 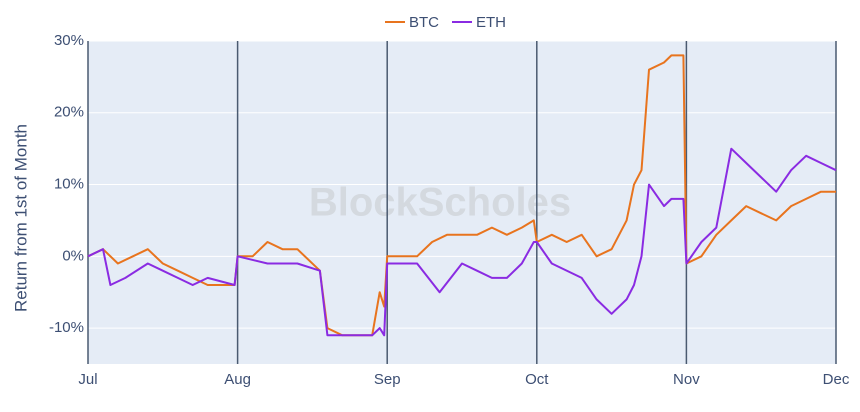 What do you see at coordinates (686, 379) in the screenshot?
I see `x-tick-label: Nov` at bounding box center [686, 379].